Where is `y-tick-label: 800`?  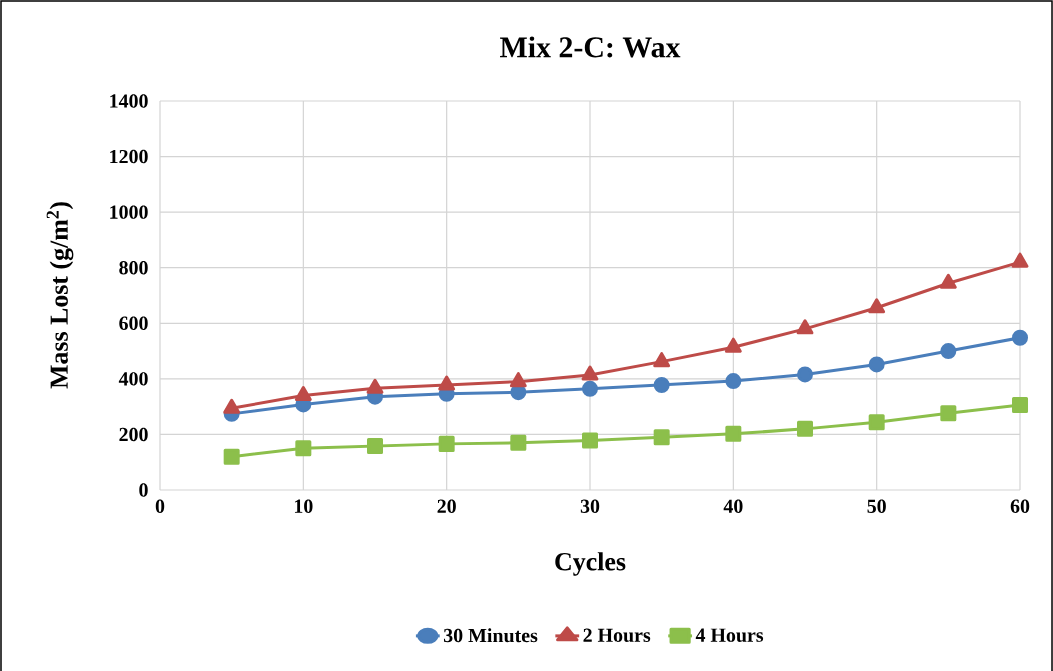 y-tick-label: 800 is located at coordinates (133, 267).